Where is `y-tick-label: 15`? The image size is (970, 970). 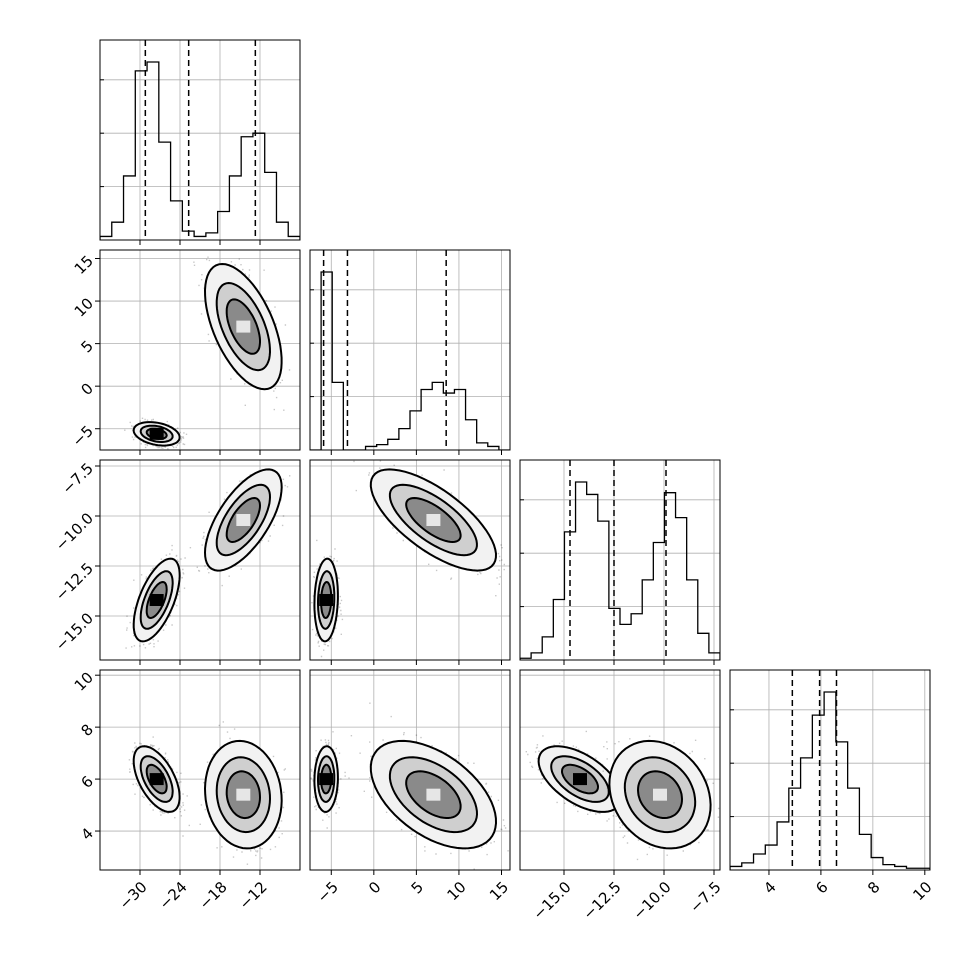 y-tick-label: 15 is located at coordinates (84, 265).